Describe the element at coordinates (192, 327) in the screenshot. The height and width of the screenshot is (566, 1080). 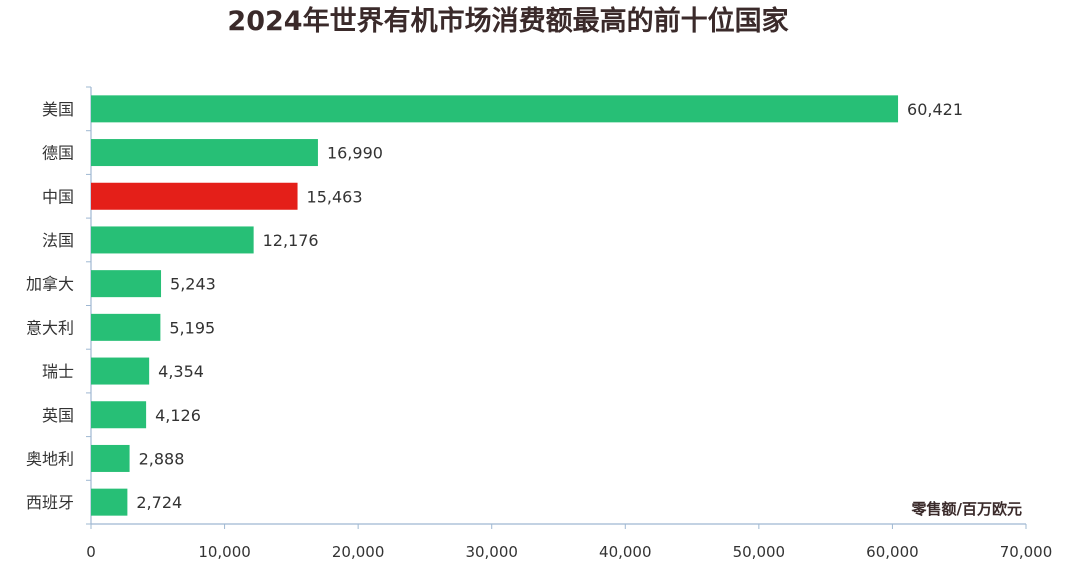
I see `data-label: 5,195` at that location.